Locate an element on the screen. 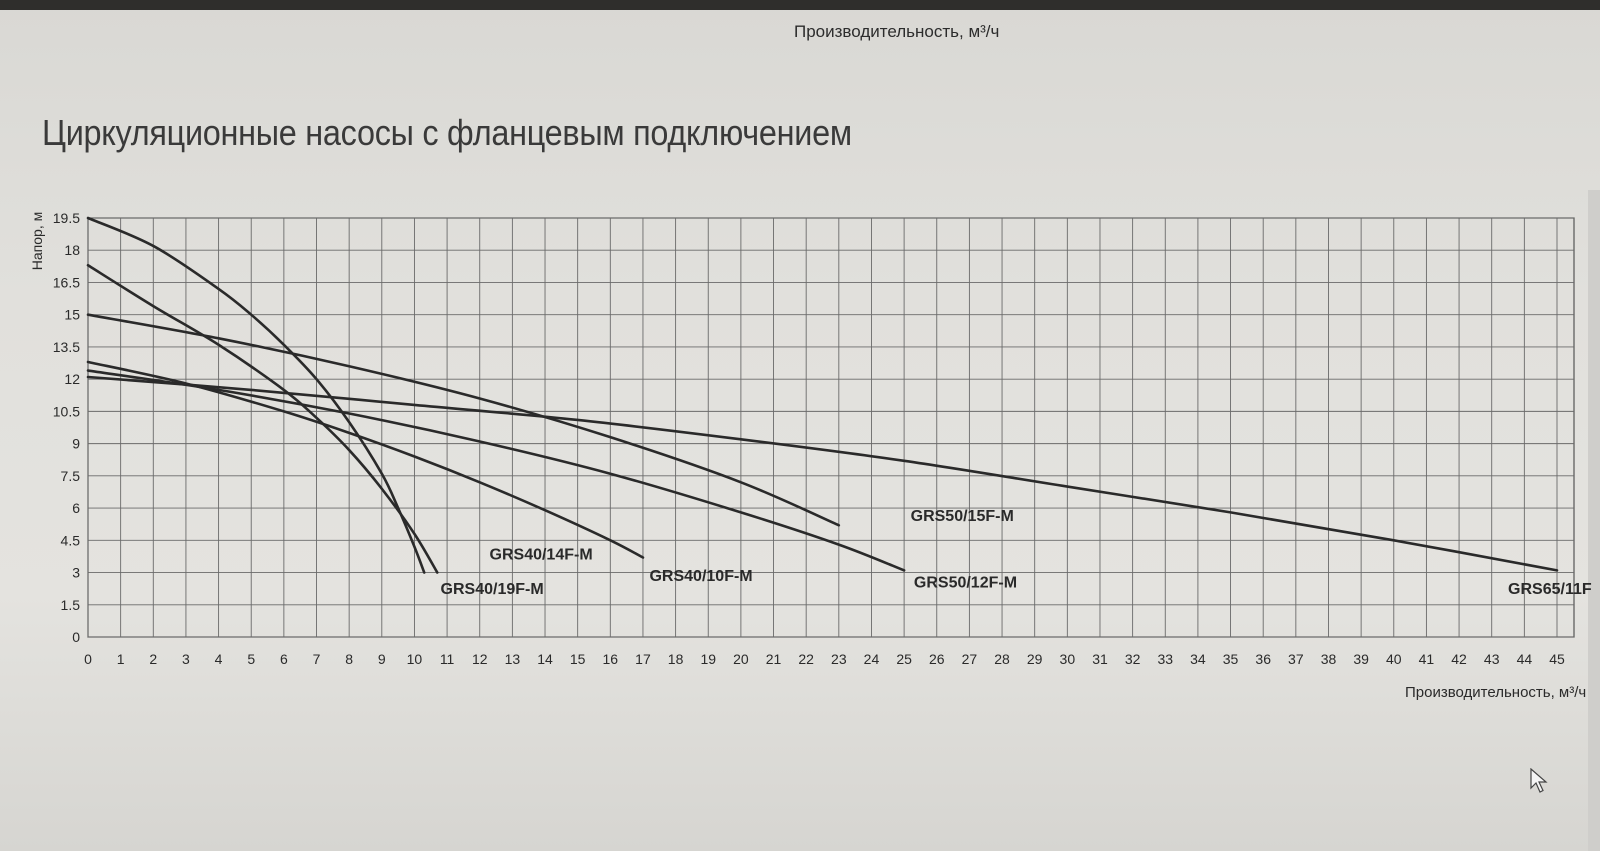 Image resolution: width=1600 pixels, height=851 pixels. x-tick-label: 36 is located at coordinates (1263, 659).